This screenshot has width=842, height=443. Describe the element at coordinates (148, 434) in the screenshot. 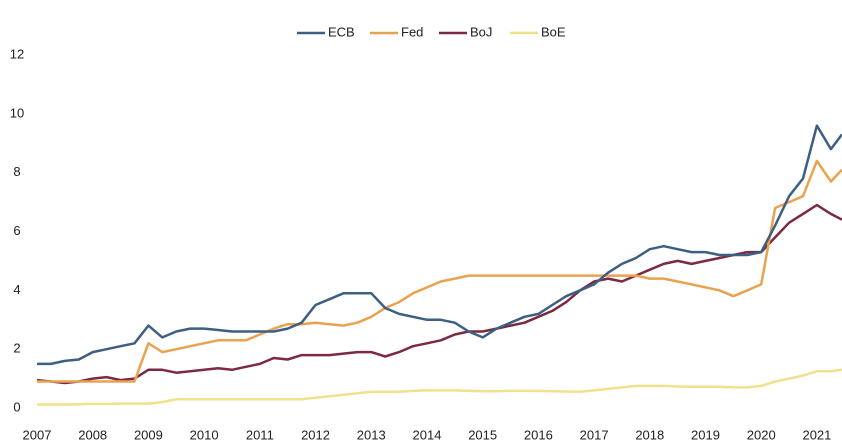

I see `x-tick-label: 2009` at that location.